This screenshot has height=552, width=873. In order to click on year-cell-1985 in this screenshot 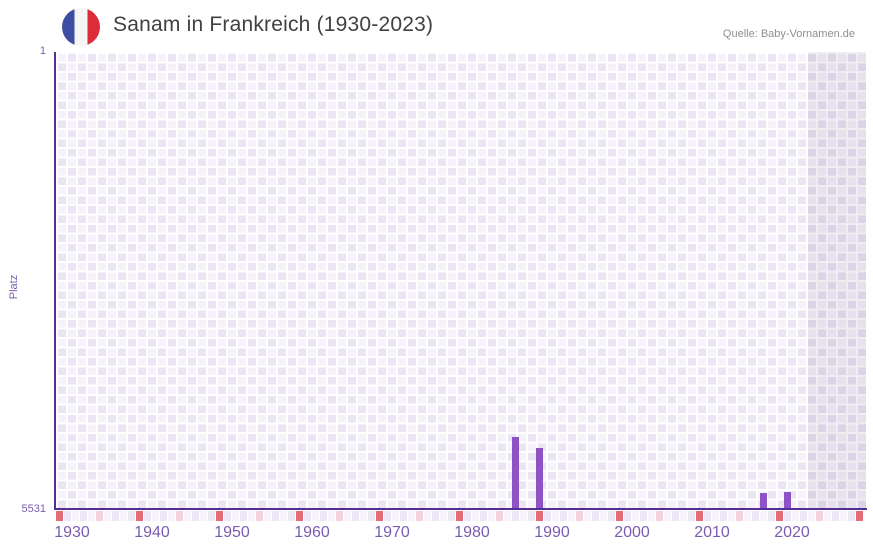, I will do `click(507, 516)`.